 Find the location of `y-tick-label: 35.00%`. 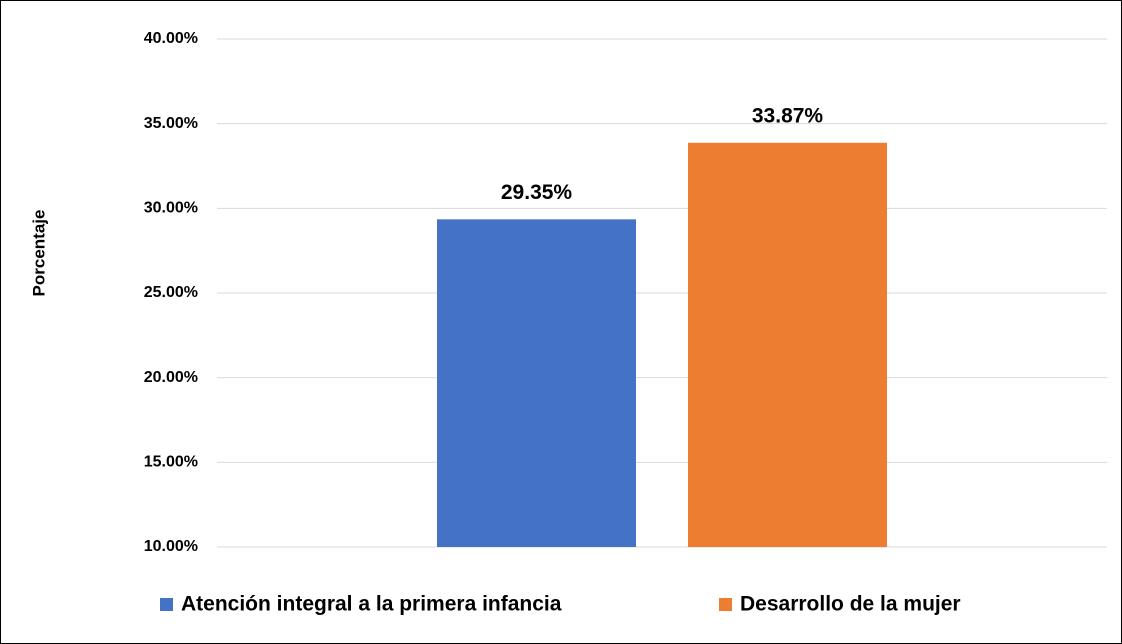

y-tick-label: 35.00% is located at coordinates (171, 123).